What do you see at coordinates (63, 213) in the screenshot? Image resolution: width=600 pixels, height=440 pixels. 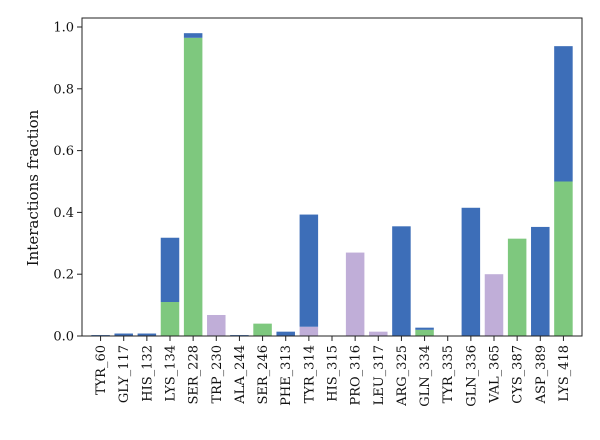 I see `y-tick-label: 0.4` at bounding box center [63, 213].